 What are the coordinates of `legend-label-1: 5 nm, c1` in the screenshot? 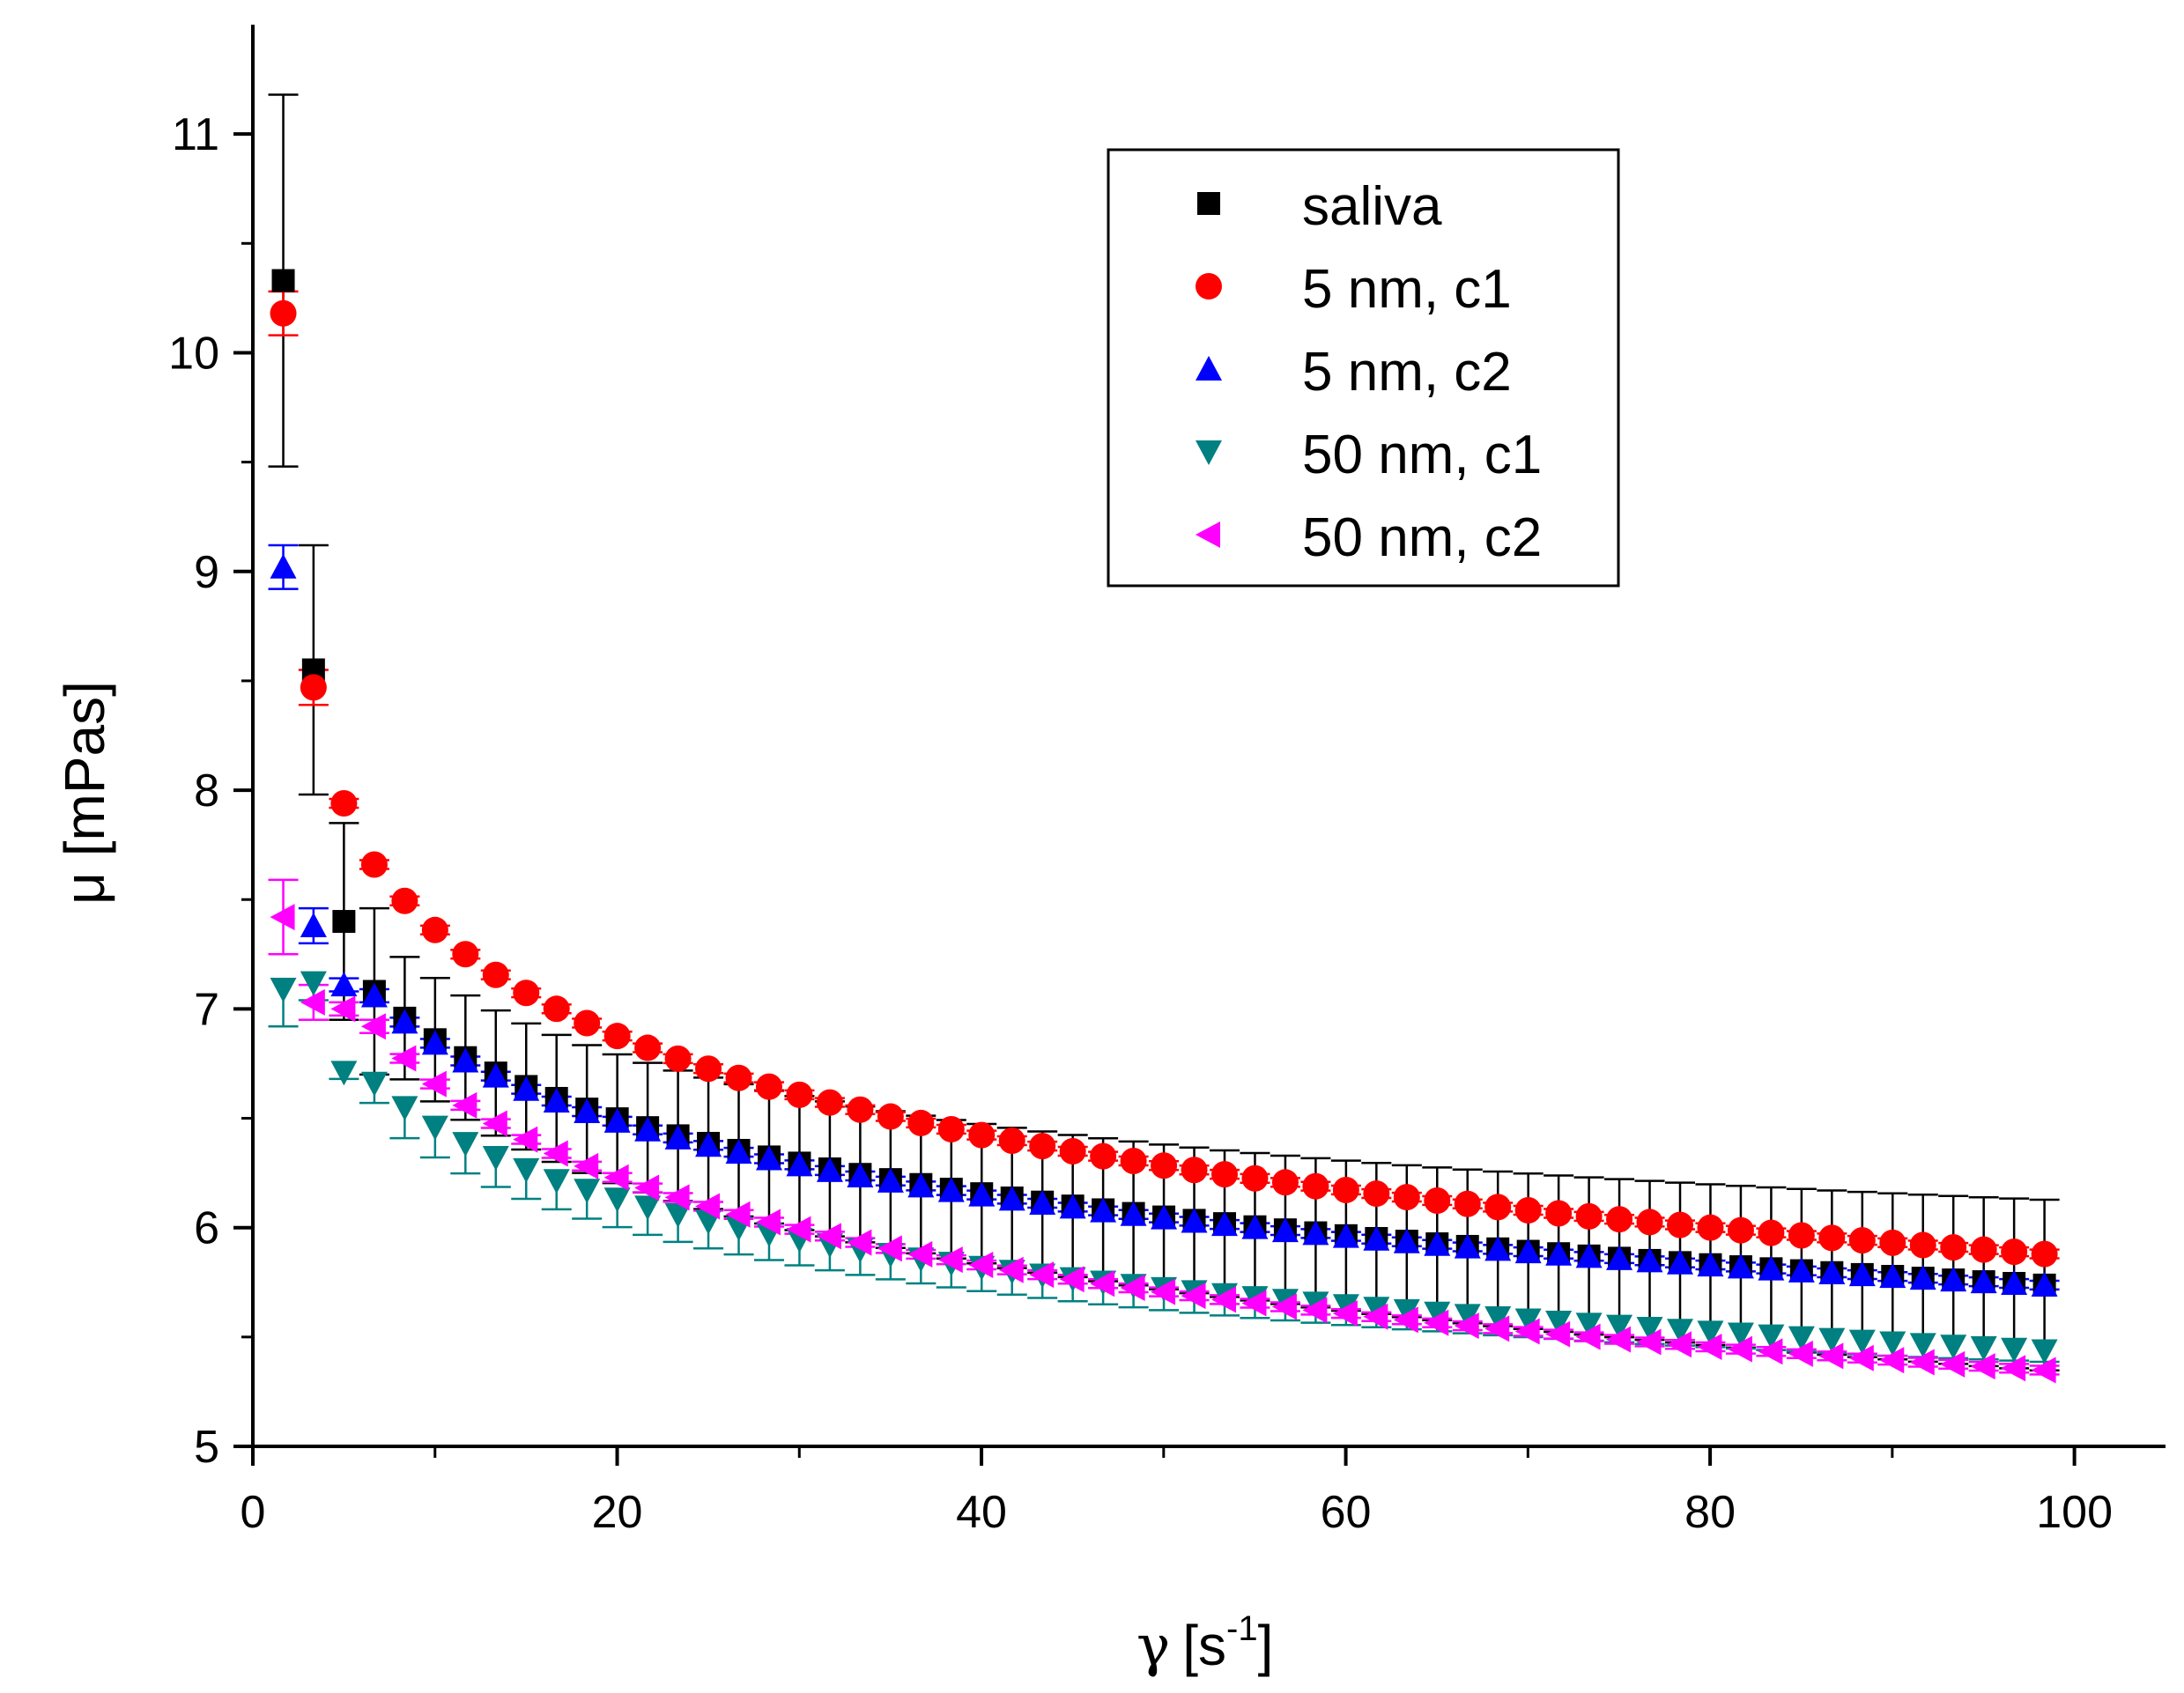 It's located at (1407, 289).